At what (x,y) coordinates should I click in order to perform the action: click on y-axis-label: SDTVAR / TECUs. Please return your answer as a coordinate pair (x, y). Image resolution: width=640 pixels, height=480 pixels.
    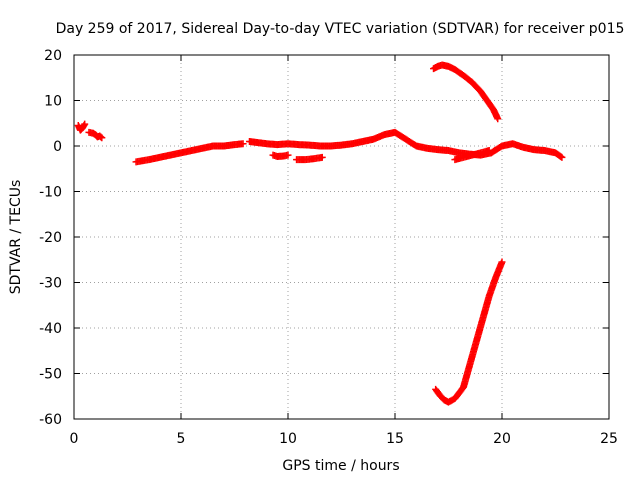
    Looking at the image, I should click on (16, 237).